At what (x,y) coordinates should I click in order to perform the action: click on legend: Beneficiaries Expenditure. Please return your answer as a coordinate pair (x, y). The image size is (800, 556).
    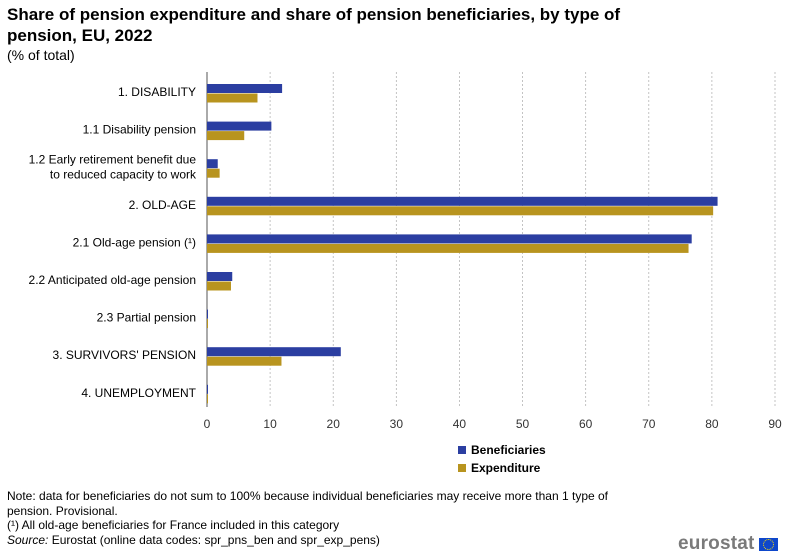
    Looking at the image, I should click on (502, 459).